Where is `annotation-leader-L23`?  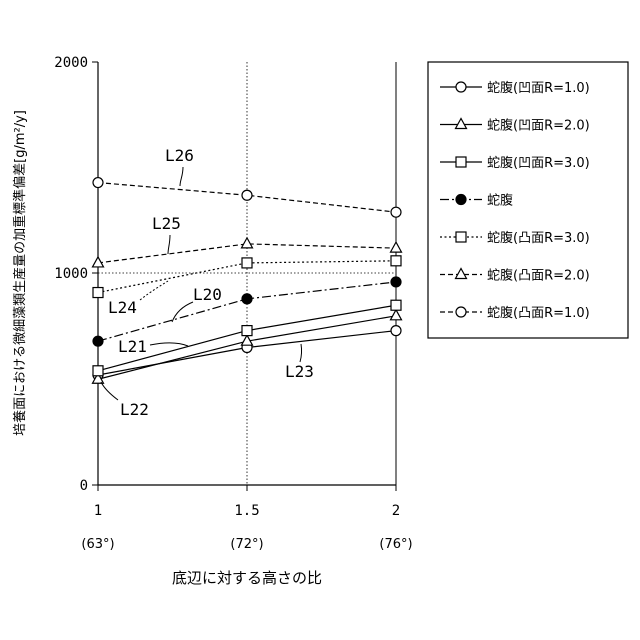
annotation-leader-L23 is located at coordinates (301, 353).